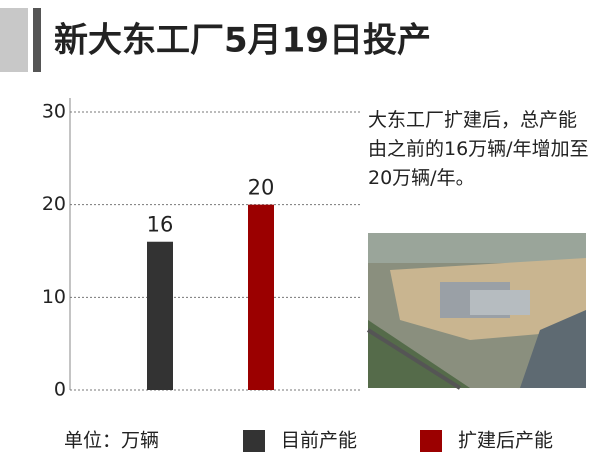 This screenshot has height=466, width=600. Describe the element at coordinates (160, 225) in the screenshot. I see `data-label: 16` at that location.